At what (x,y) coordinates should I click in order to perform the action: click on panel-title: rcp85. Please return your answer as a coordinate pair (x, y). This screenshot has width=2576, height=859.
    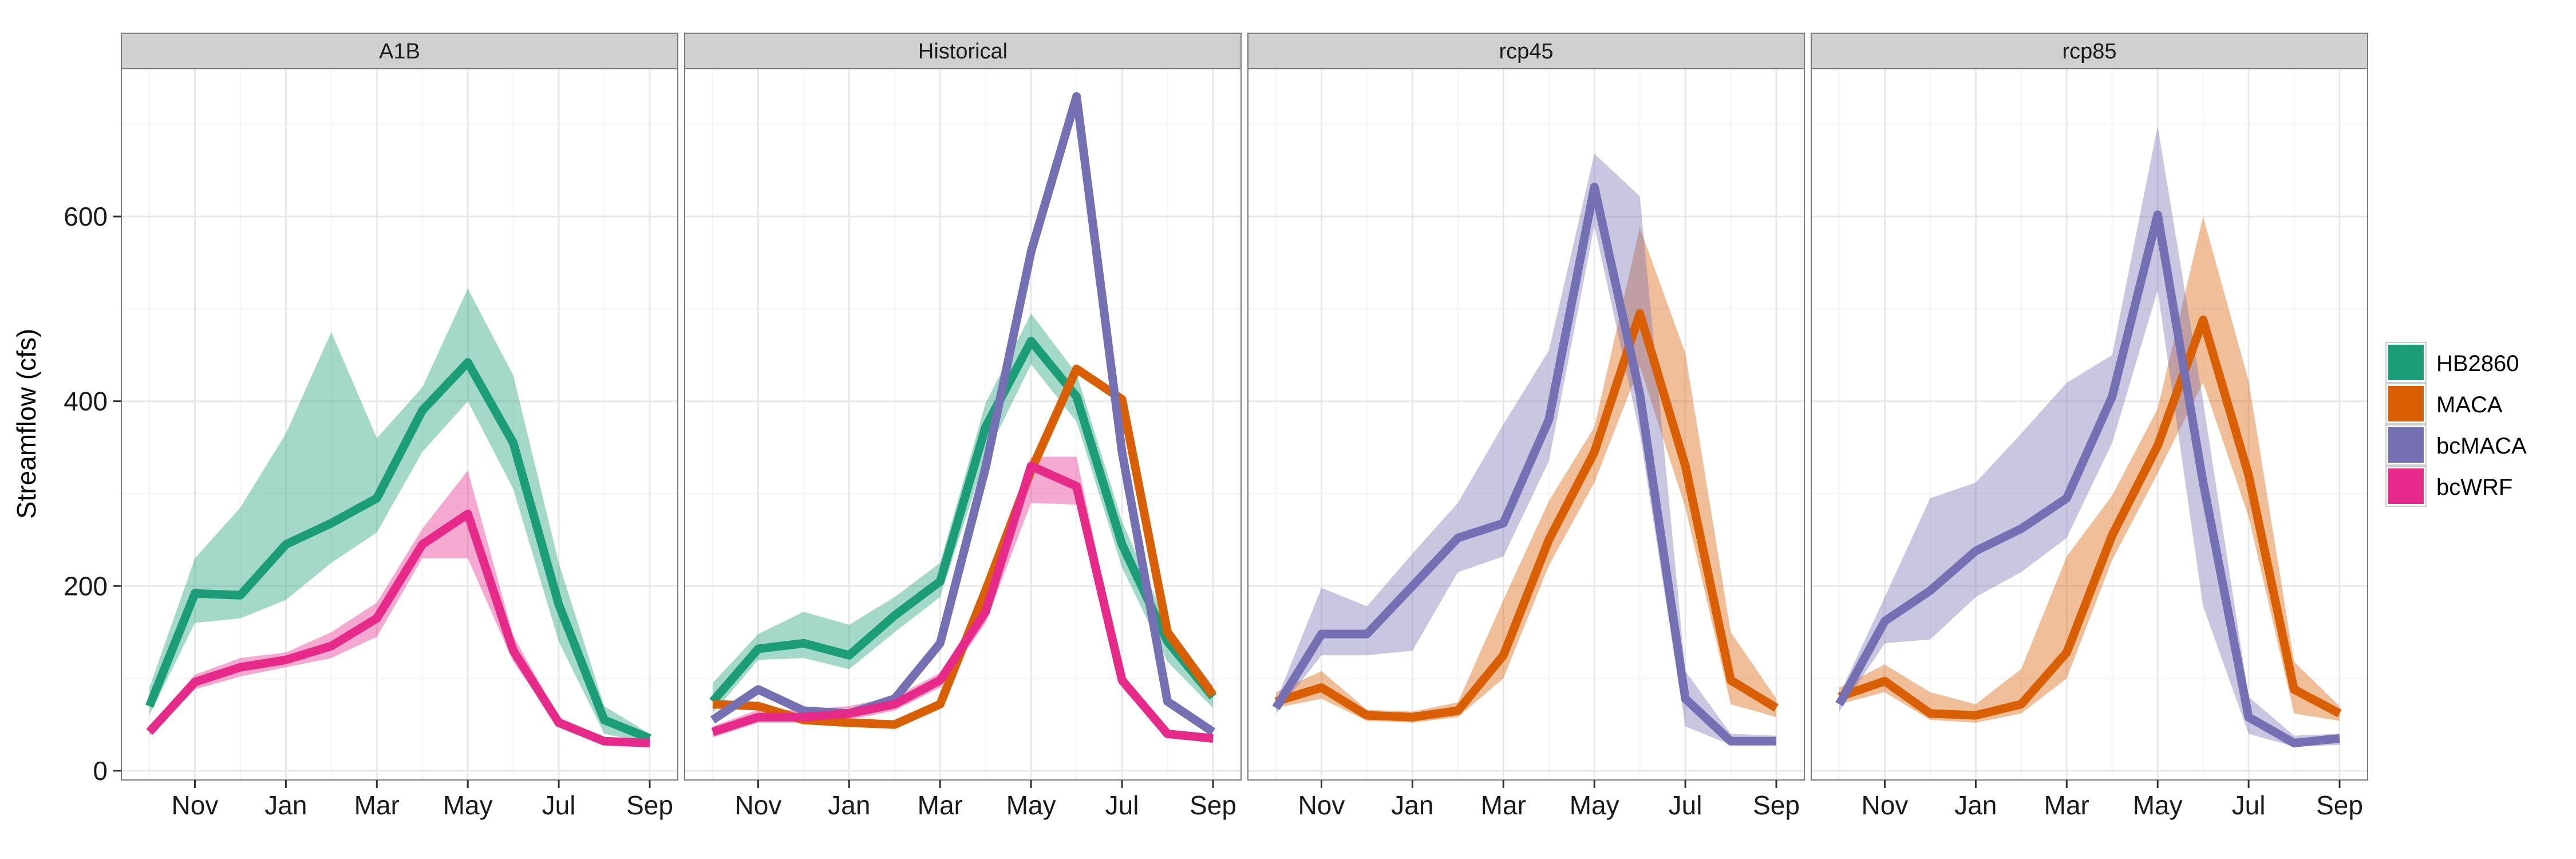
    Looking at the image, I should click on (2089, 52).